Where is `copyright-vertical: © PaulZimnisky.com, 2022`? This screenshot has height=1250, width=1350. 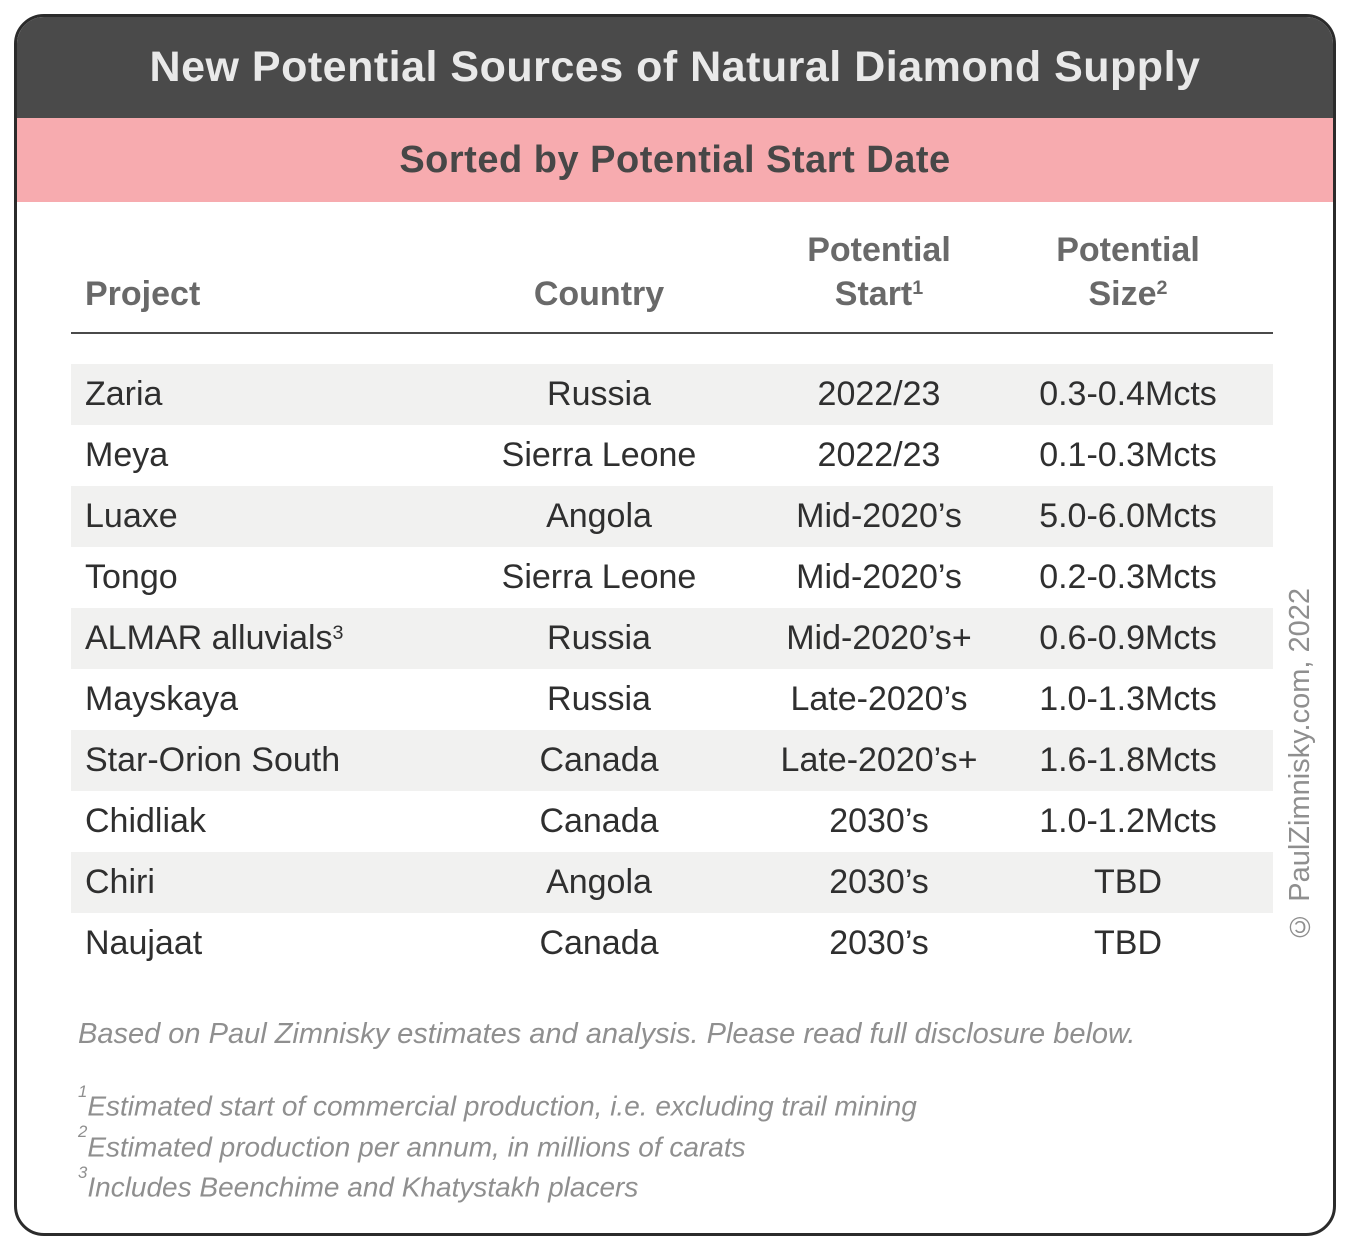
copyright-vertical: © PaulZimnisky.com, 2022 is located at coordinates (1300, 765).